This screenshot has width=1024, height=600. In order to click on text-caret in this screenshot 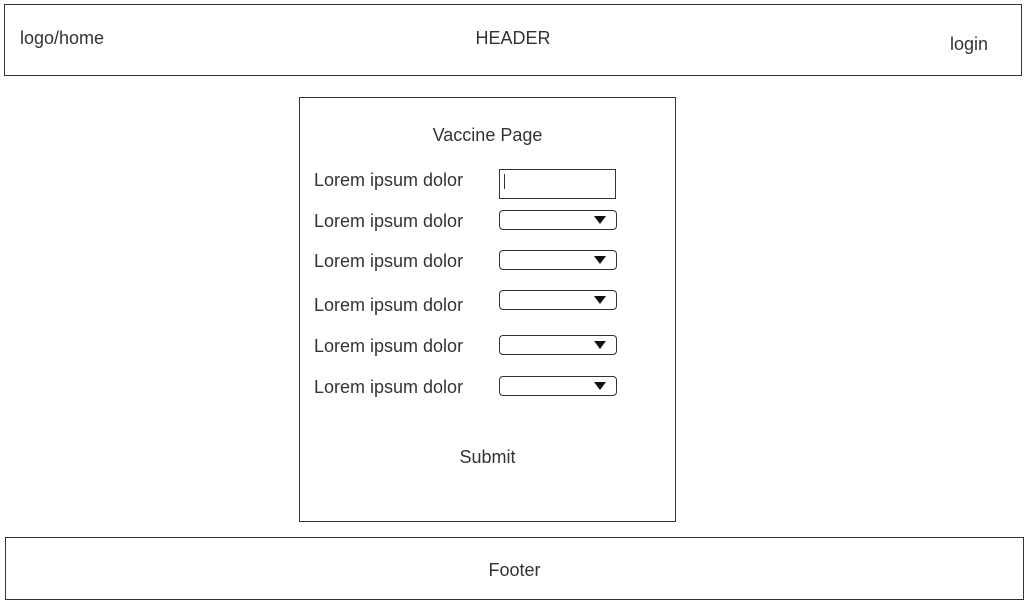, I will do `click(504, 181)`.